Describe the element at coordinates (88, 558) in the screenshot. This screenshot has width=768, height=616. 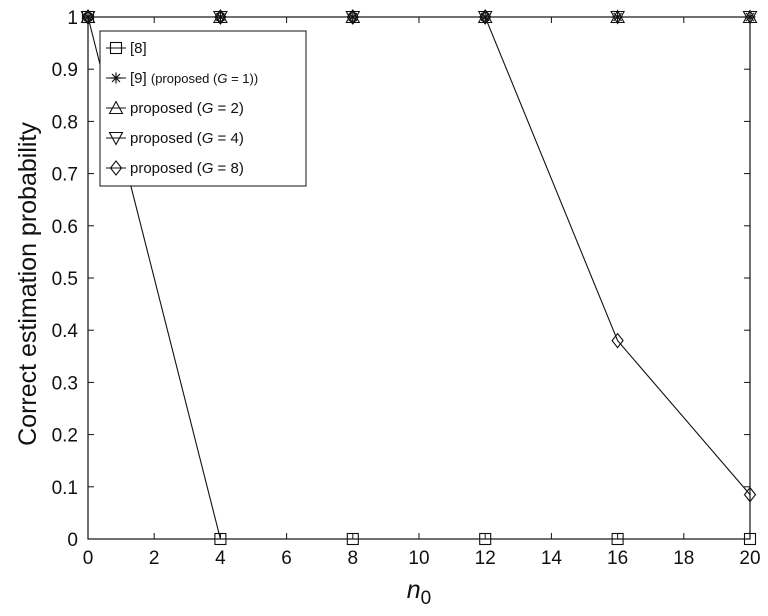
I see `x-tick-label: 0` at that location.